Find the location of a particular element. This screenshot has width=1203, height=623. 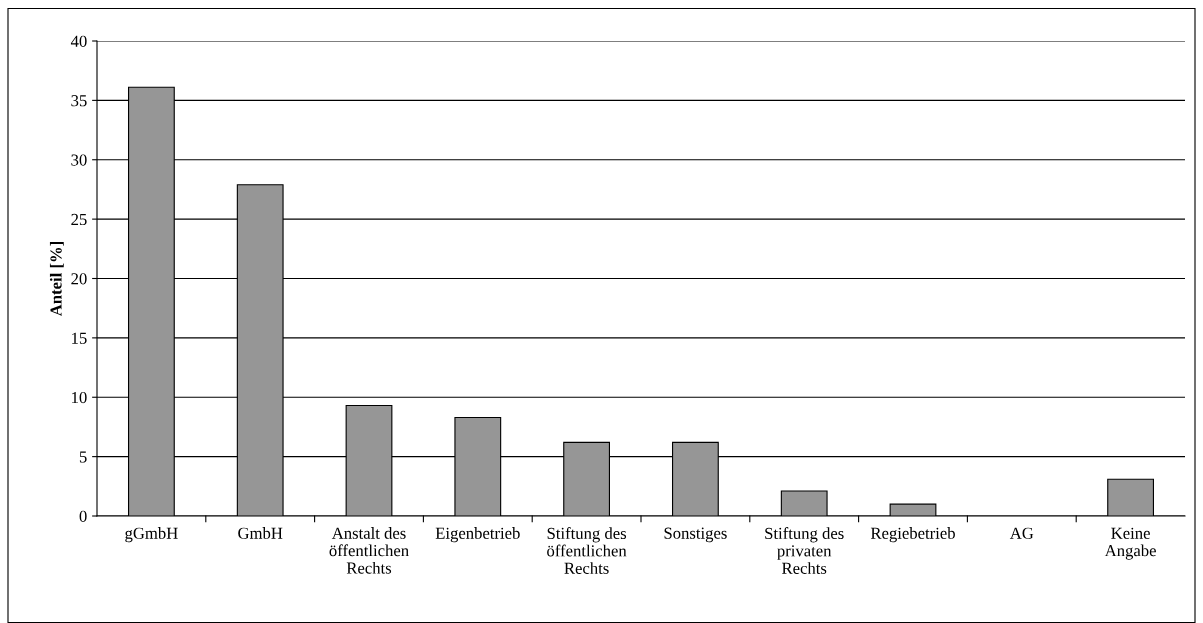

x-tick-label: Keine Angabe is located at coordinates (1130, 543).